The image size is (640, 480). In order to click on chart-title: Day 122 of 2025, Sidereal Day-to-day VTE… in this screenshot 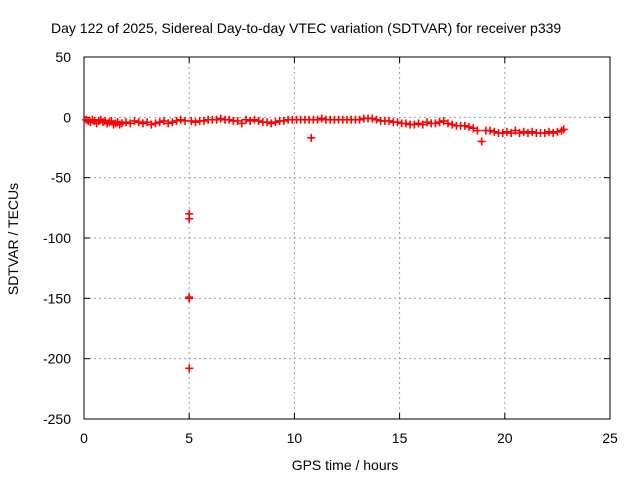, I will do `click(306, 28)`.